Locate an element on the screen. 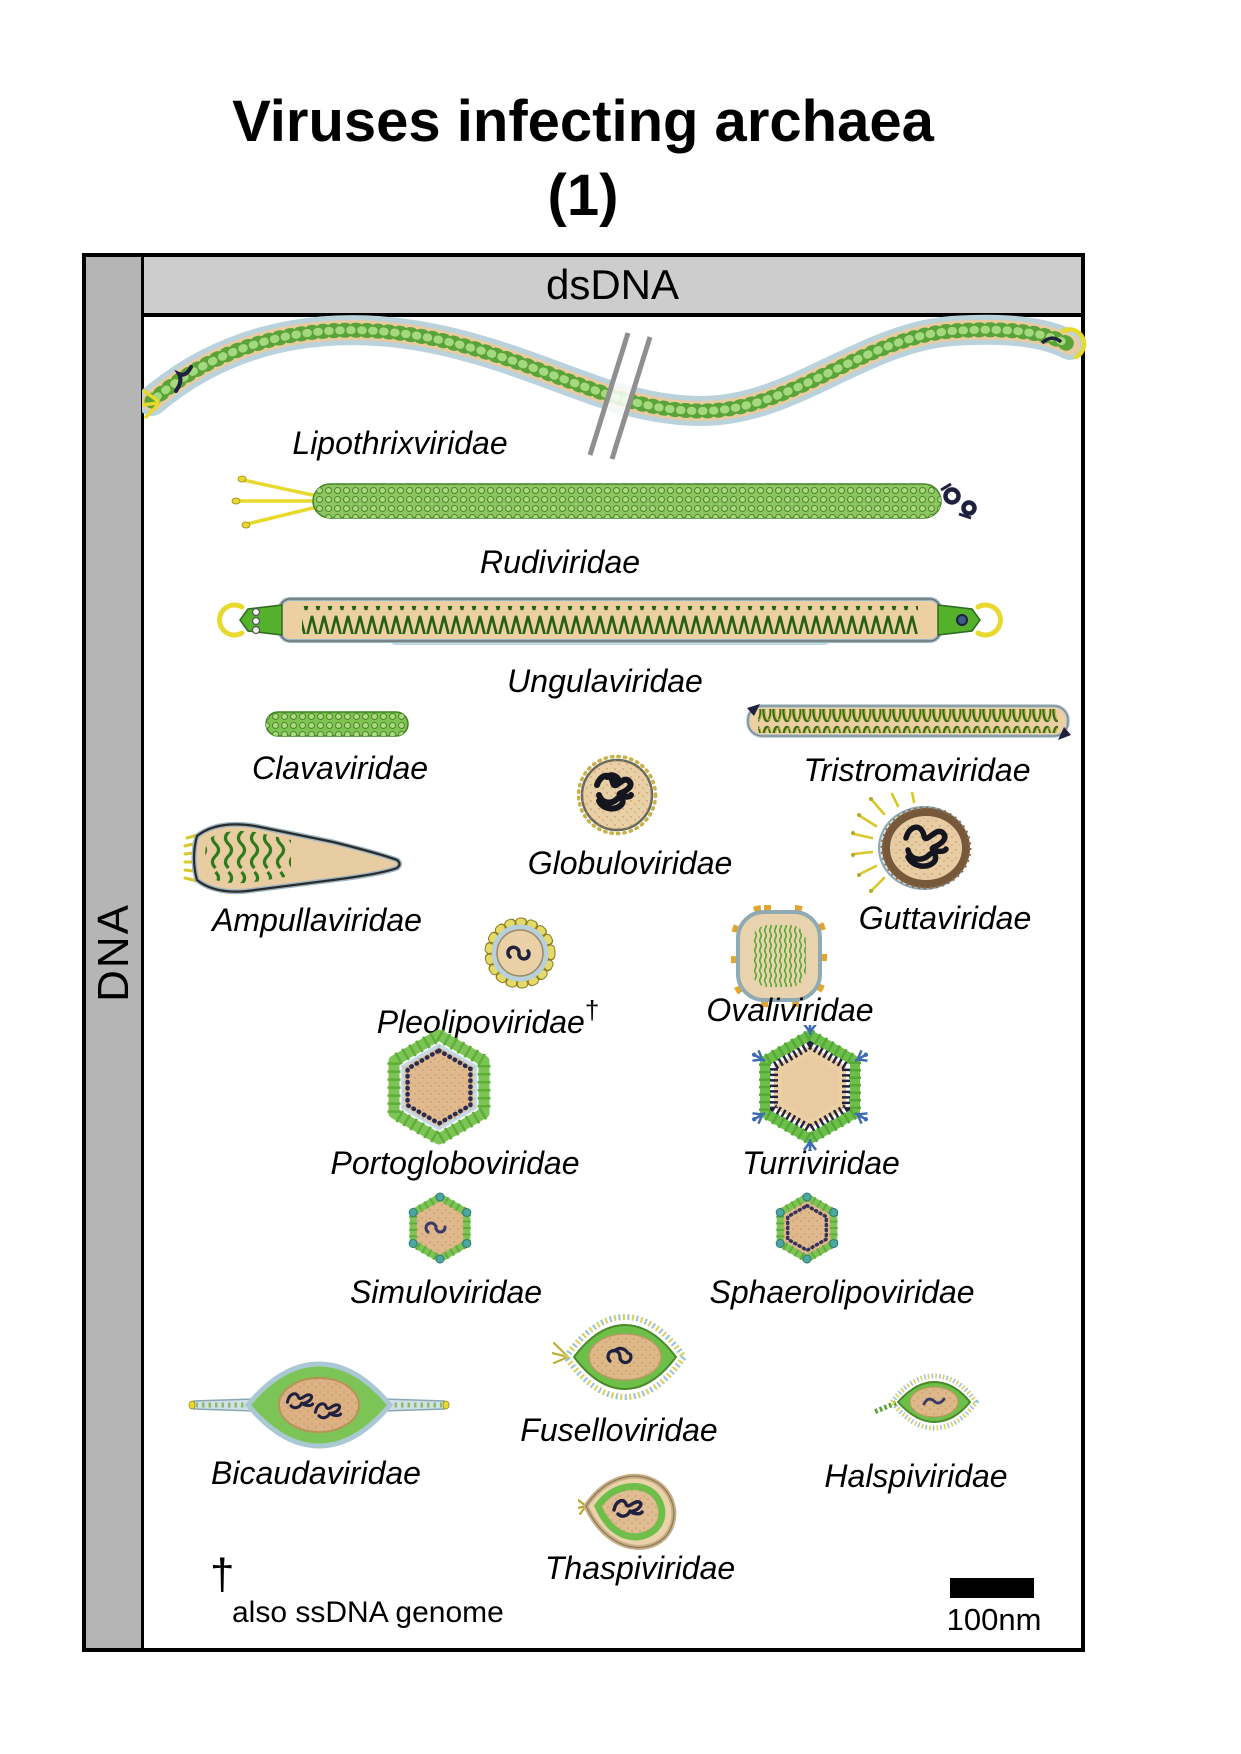 This screenshot has height=1754, width=1241. break-marks is located at coordinates (620, 396).